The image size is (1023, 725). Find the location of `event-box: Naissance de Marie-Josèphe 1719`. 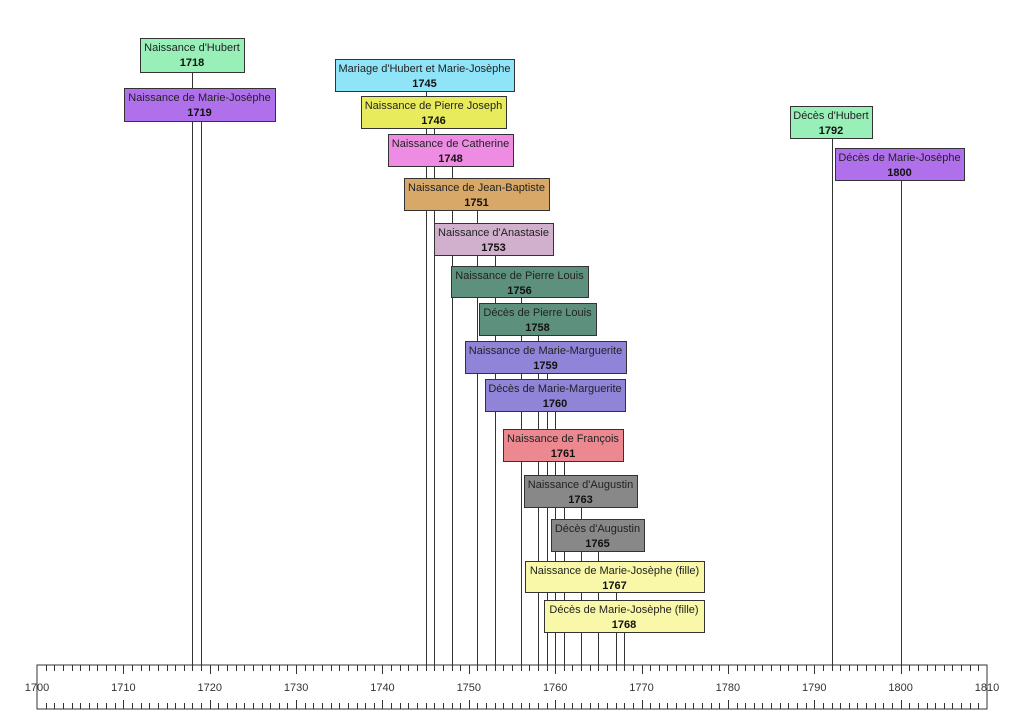

event-box: Naissance de Marie-Josèphe 1719 is located at coordinates (200, 105).